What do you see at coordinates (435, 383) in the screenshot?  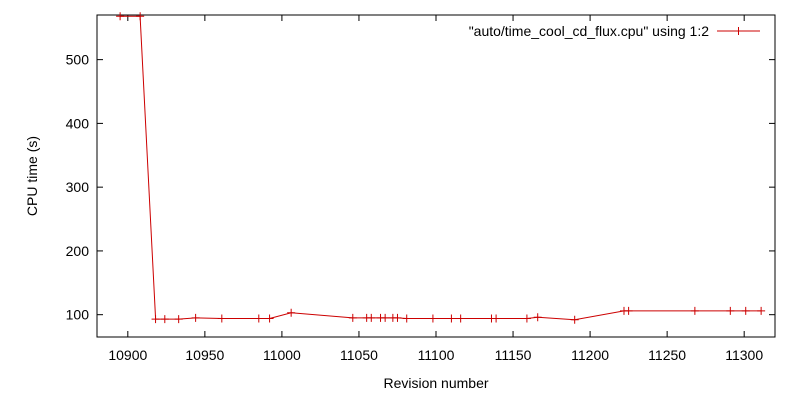 I see `x-axis-label: Revision number` at bounding box center [435, 383].